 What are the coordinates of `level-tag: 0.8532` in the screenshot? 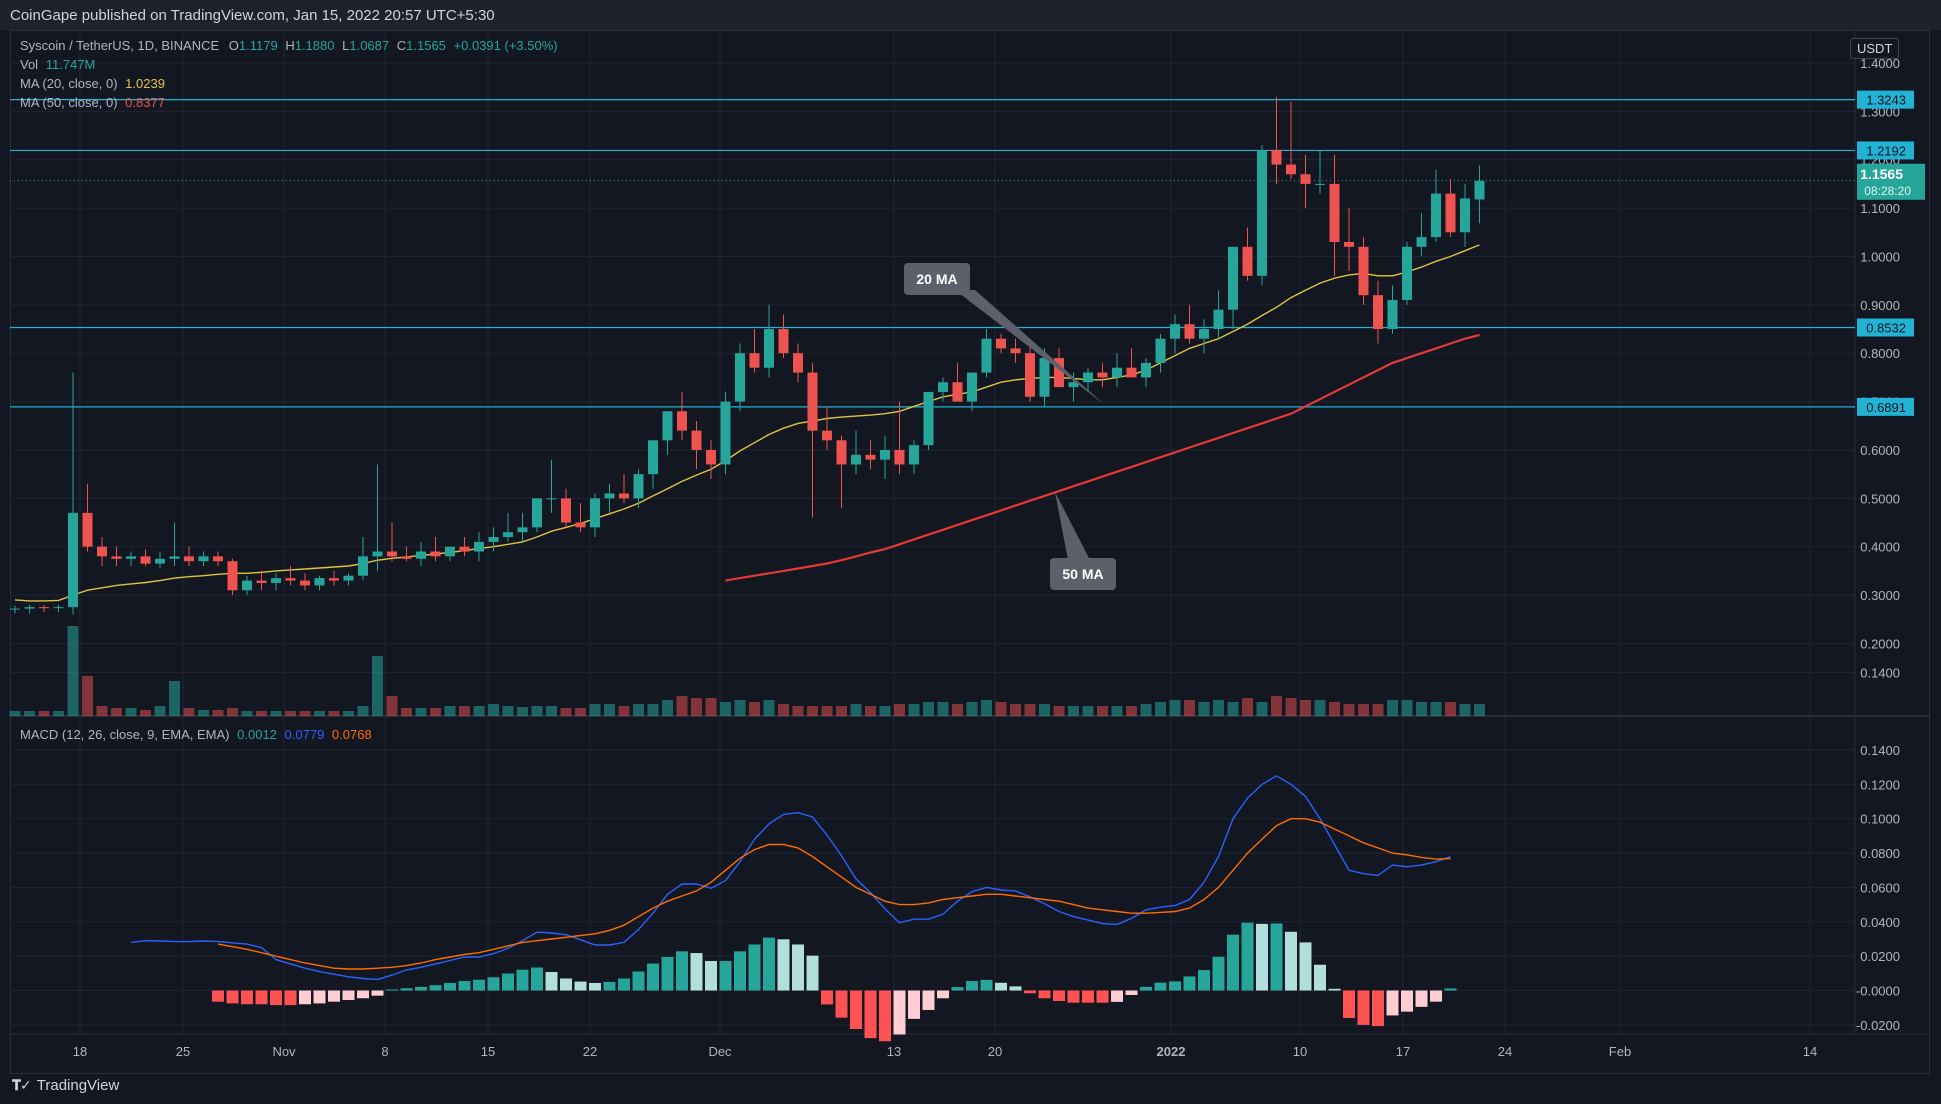 It's located at (1885, 327).